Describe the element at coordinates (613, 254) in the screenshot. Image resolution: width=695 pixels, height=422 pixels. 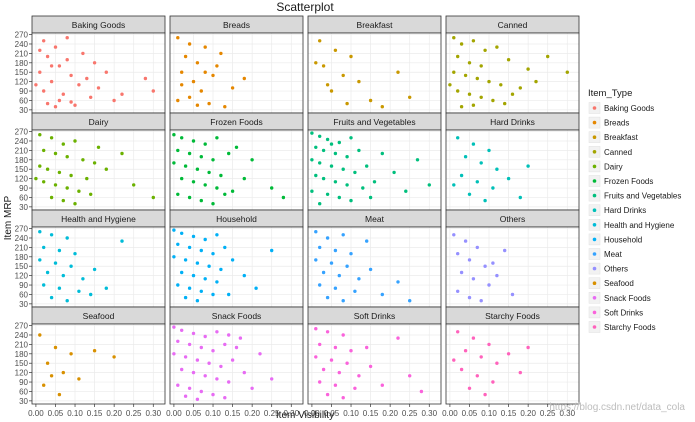
I see `legend-label: Meat` at that location.